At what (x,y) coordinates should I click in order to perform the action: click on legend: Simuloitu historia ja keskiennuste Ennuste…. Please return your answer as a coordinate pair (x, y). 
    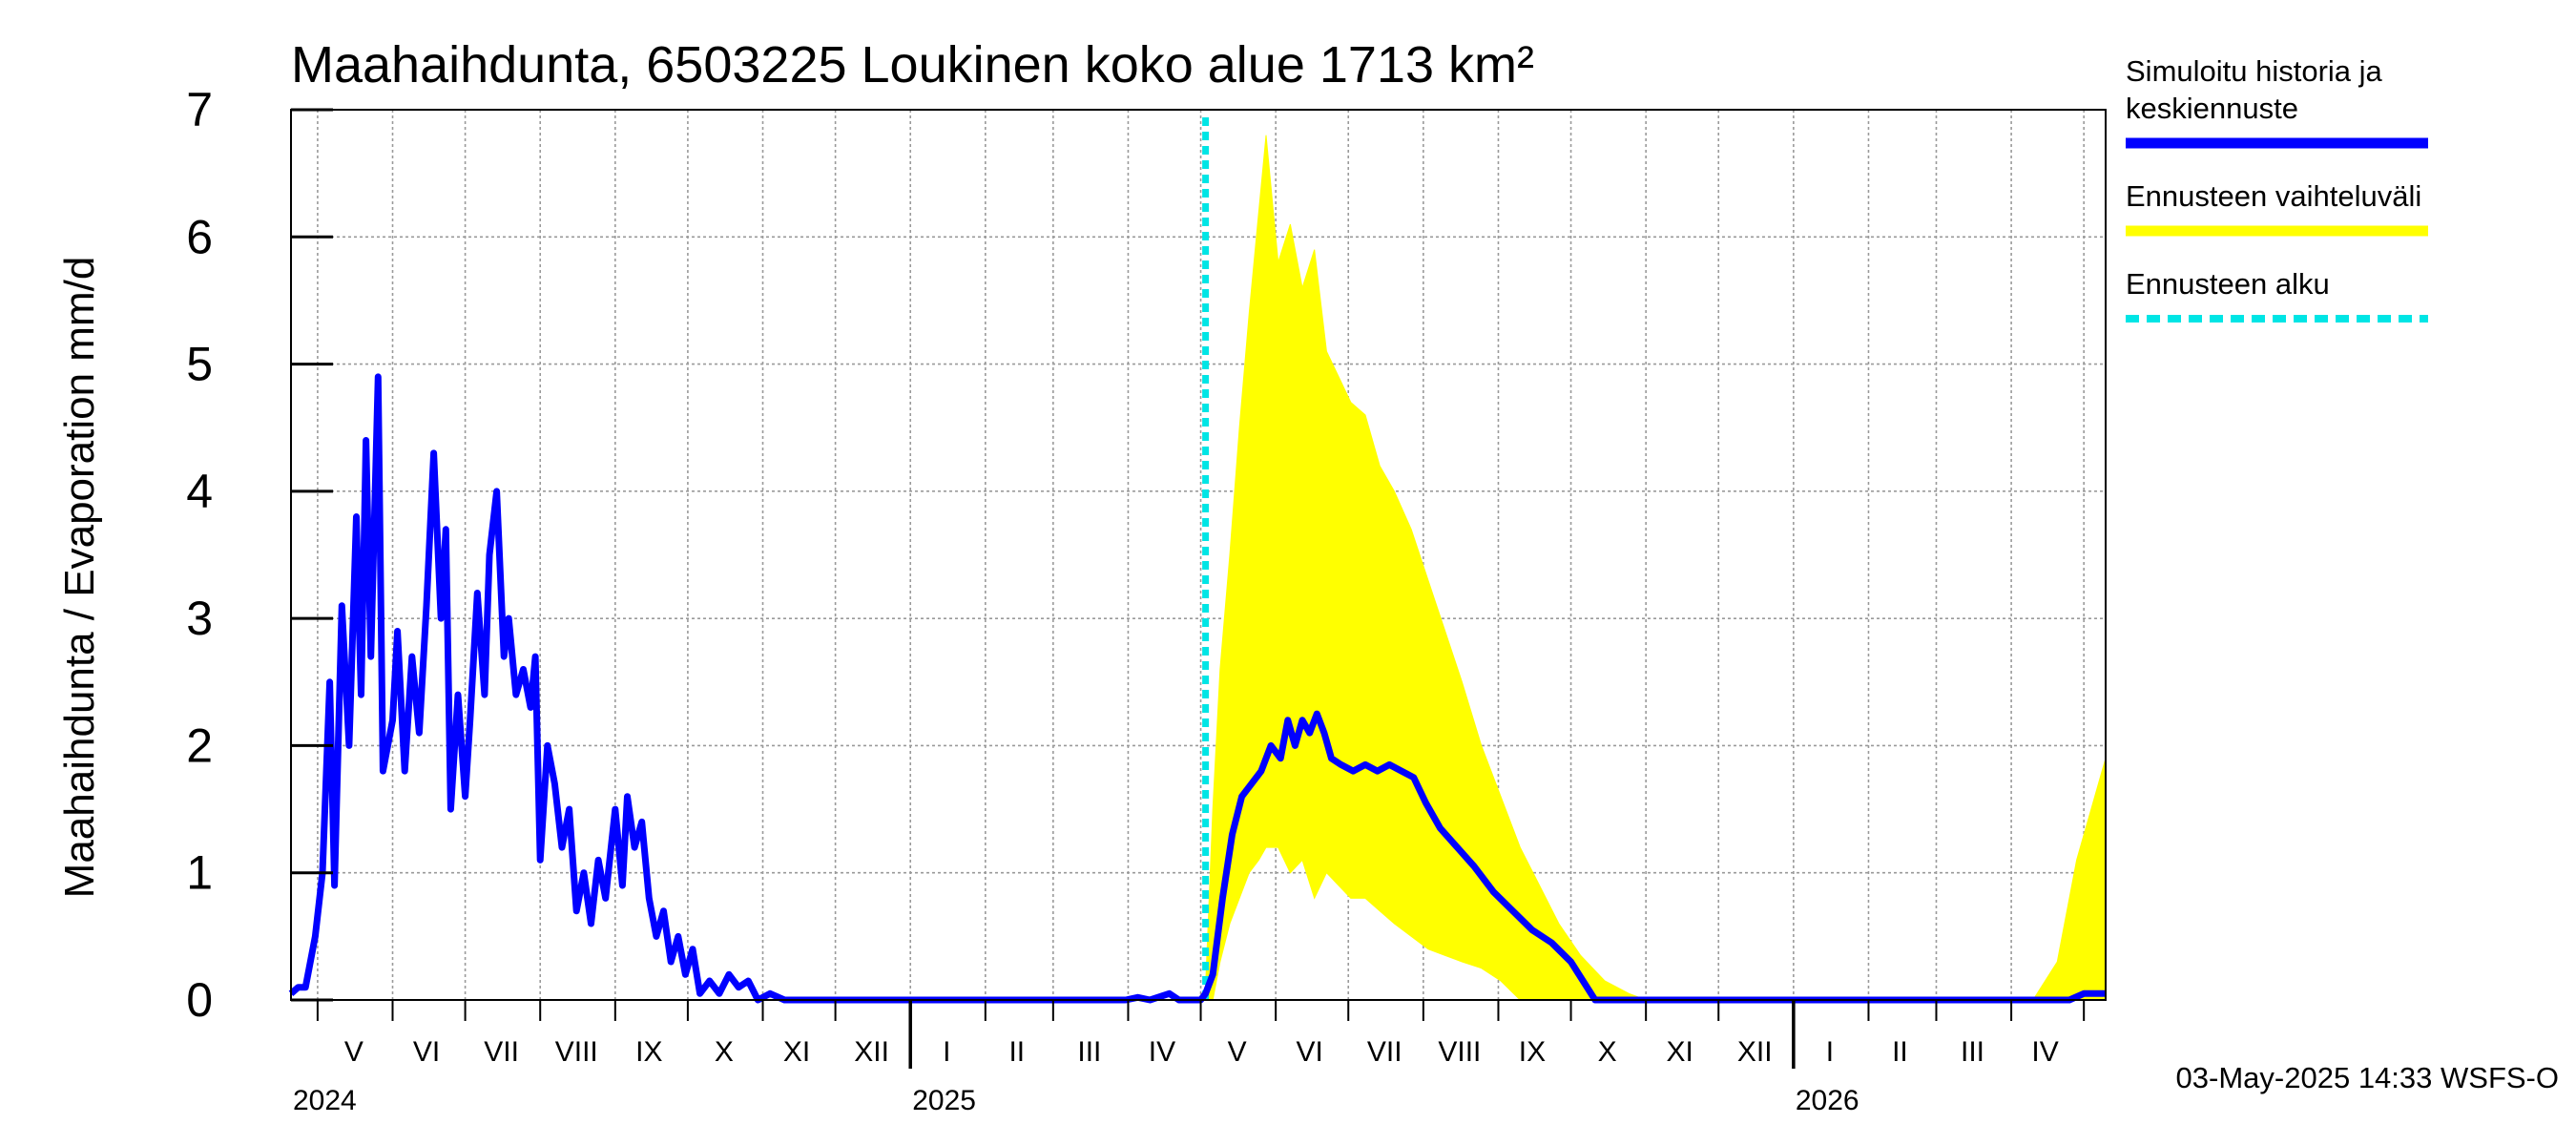
    Looking at the image, I should click on (2277, 188).